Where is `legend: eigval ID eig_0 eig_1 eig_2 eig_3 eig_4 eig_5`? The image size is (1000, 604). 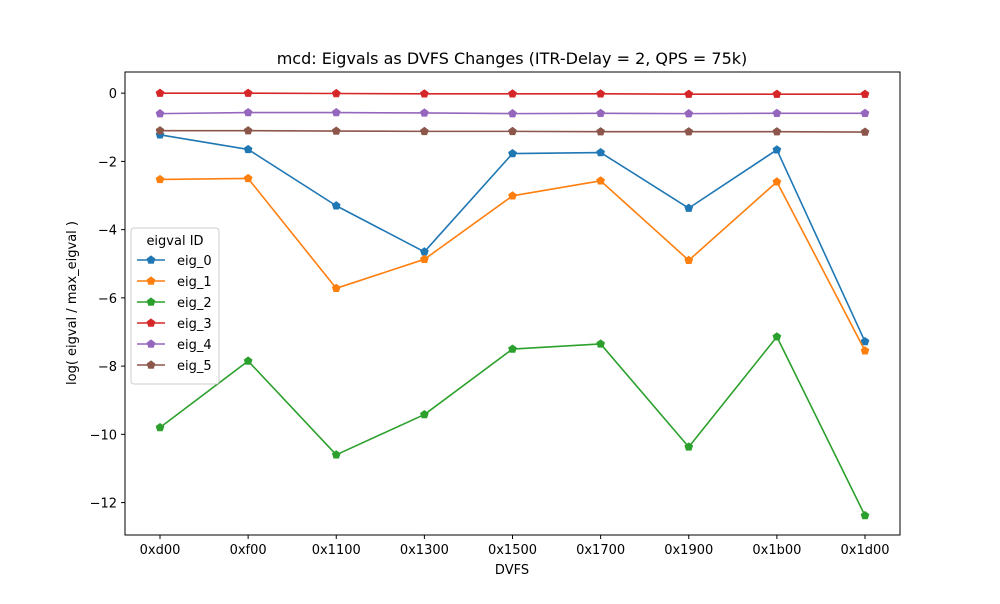 legend: eigval ID eig_0 eig_1 eig_2 eig_3 eig_4 eig_5 is located at coordinates (175, 306).